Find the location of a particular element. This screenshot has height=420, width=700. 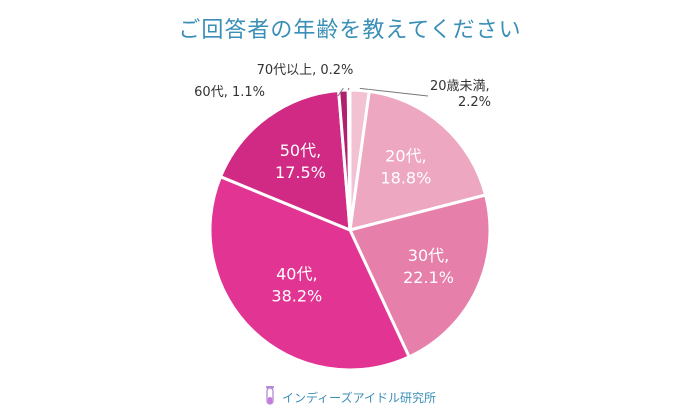

slice-value-5: 17.5% is located at coordinates (300, 172).